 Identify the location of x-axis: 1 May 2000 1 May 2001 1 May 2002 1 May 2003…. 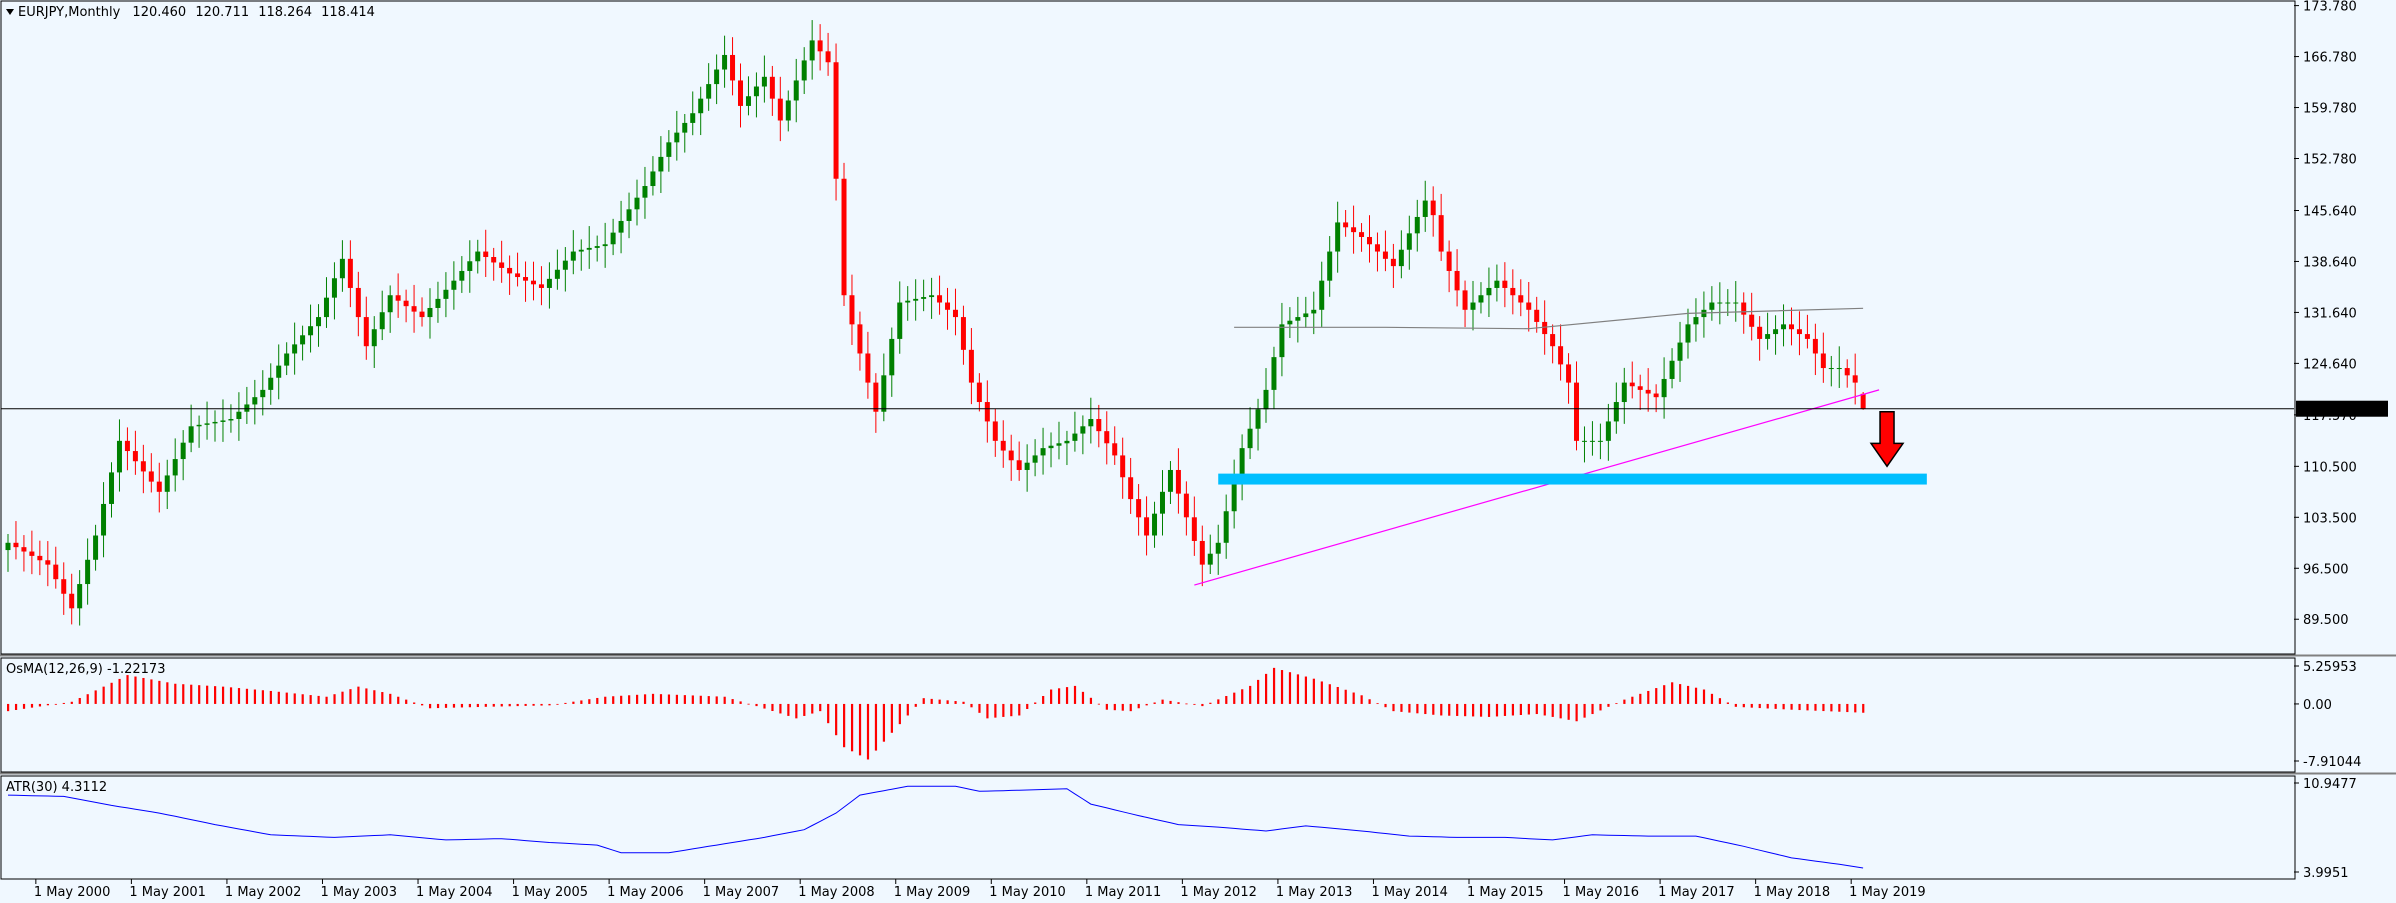
(980, 889).